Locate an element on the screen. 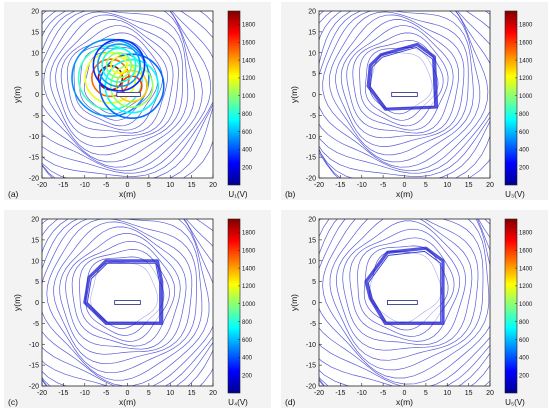  y-tick-label: -15 is located at coordinates (34, 366).